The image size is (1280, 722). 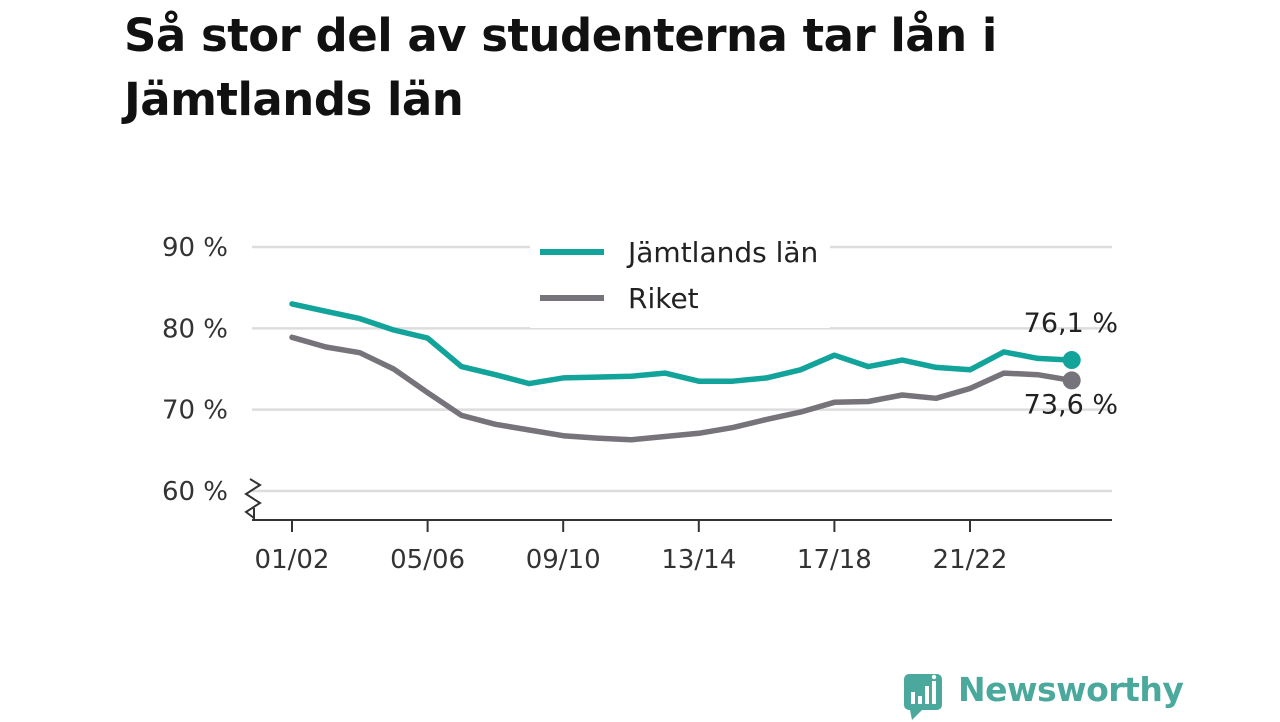 What do you see at coordinates (195, 248) in the screenshot?
I see `y-tick-label: 90 %` at bounding box center [195, 248].